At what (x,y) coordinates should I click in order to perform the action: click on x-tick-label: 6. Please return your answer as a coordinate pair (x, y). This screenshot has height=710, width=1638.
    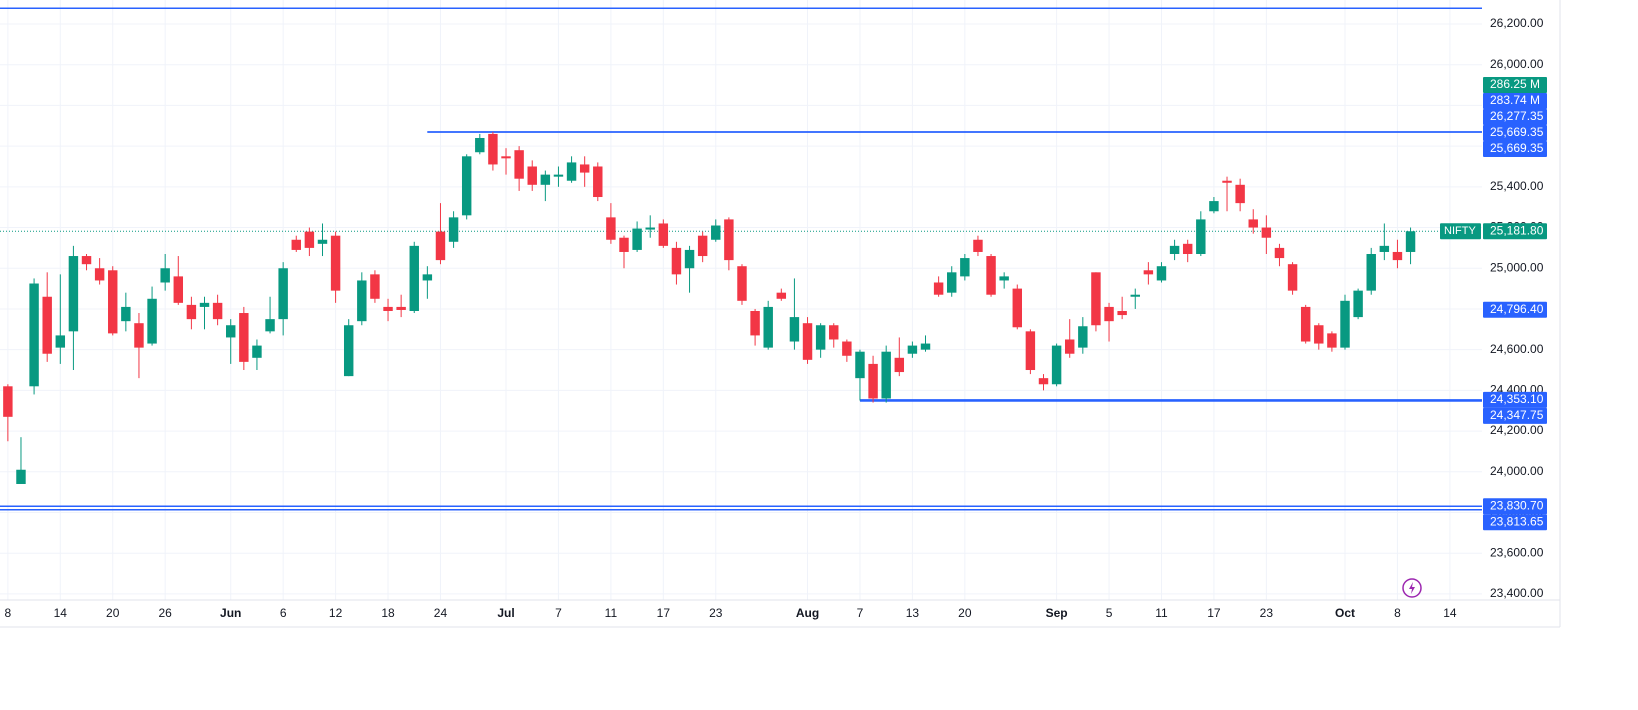
    Looking at the image, I should click on (283, 613).